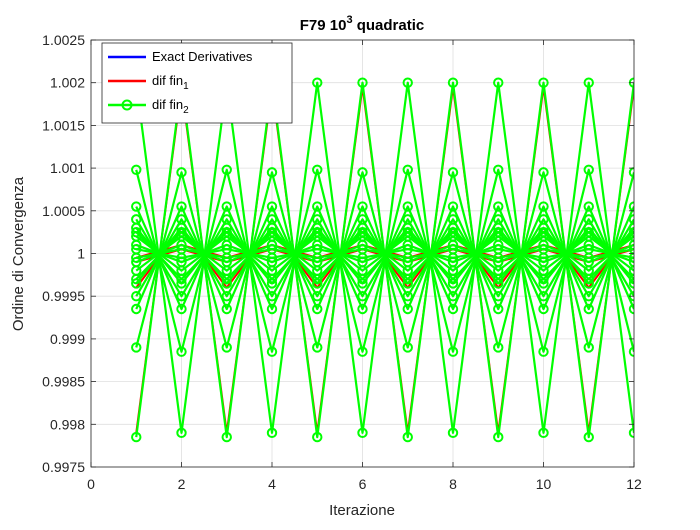 The image size is (700, 530). Describe the element at coordinates (63, 296) in the screenshot. I see `y-tick-label: 0.9995` at that location.